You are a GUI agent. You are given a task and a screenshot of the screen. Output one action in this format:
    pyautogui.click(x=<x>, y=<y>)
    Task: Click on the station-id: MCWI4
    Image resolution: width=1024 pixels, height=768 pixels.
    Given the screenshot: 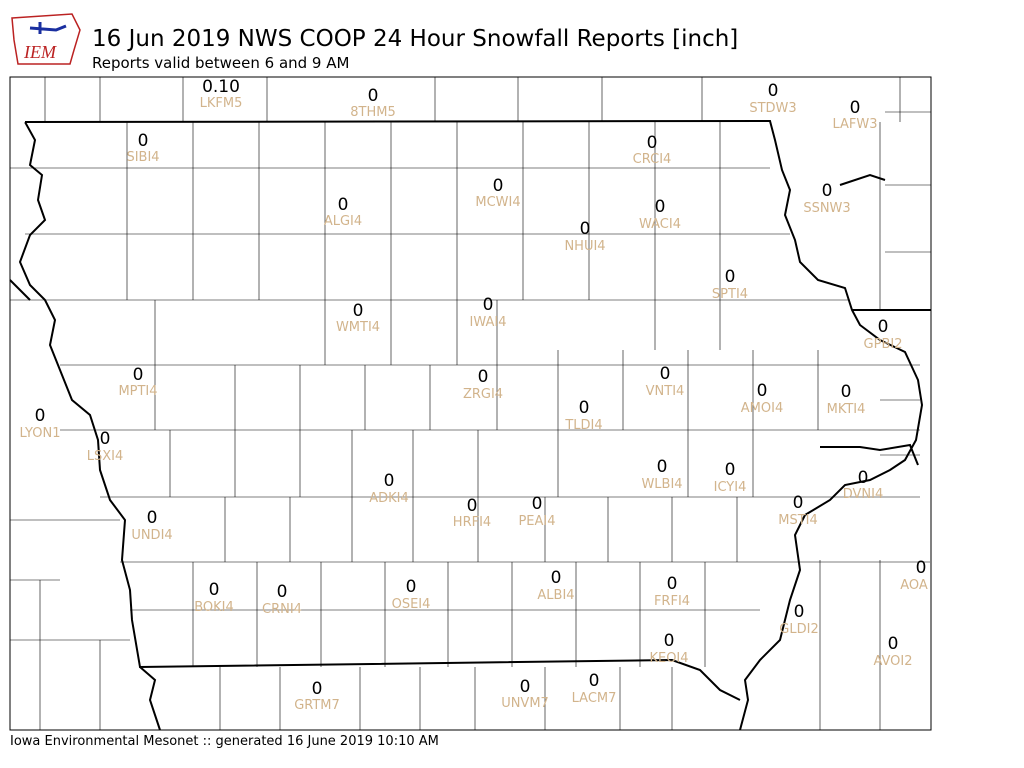 What is the action you would take?
    pyautogui.click(x=497, y=202)
    